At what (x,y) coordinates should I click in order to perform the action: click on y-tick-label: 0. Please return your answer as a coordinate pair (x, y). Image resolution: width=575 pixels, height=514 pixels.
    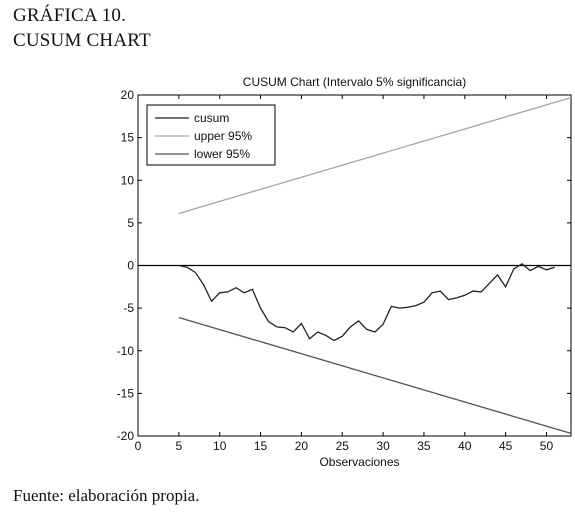
    Looking at the image, I should click on (130, 266).